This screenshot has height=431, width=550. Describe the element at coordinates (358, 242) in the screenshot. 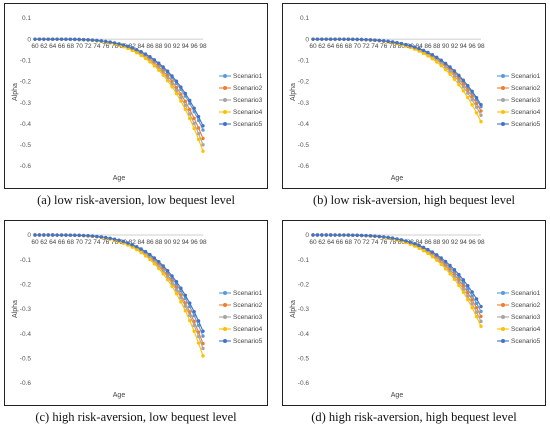

I see `x-tick-label: 70` at that location.